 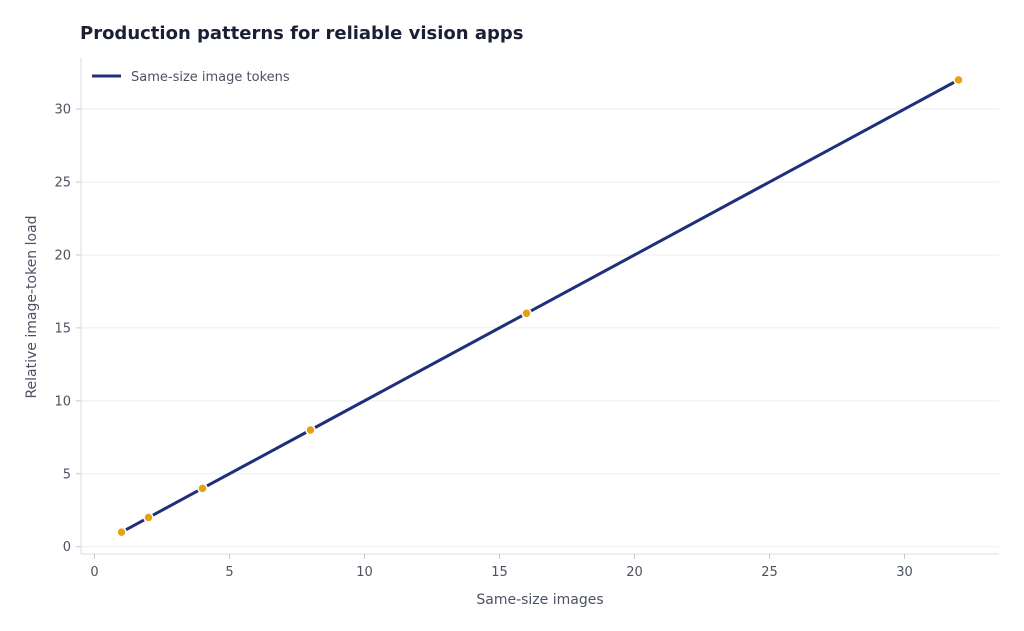 What do you see at coordinates (229, 572) in the screenshot?
I see `x-tick-label: 5` at bounding box center [229, 572].